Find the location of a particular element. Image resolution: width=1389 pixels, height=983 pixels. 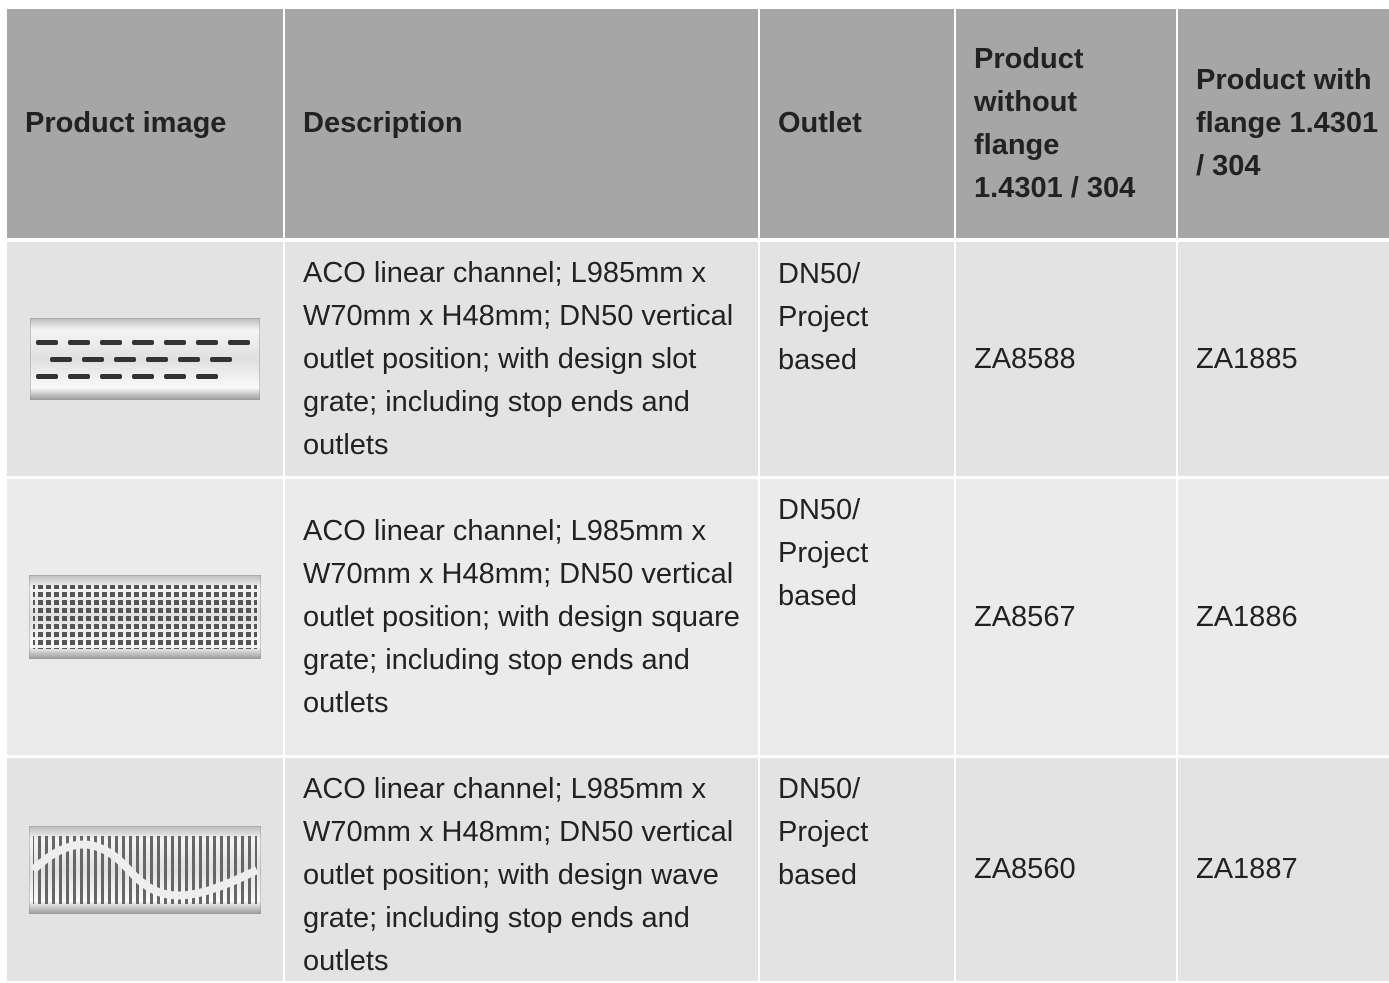

code-text: ZA1885 is located at coordinates (1247, 358).